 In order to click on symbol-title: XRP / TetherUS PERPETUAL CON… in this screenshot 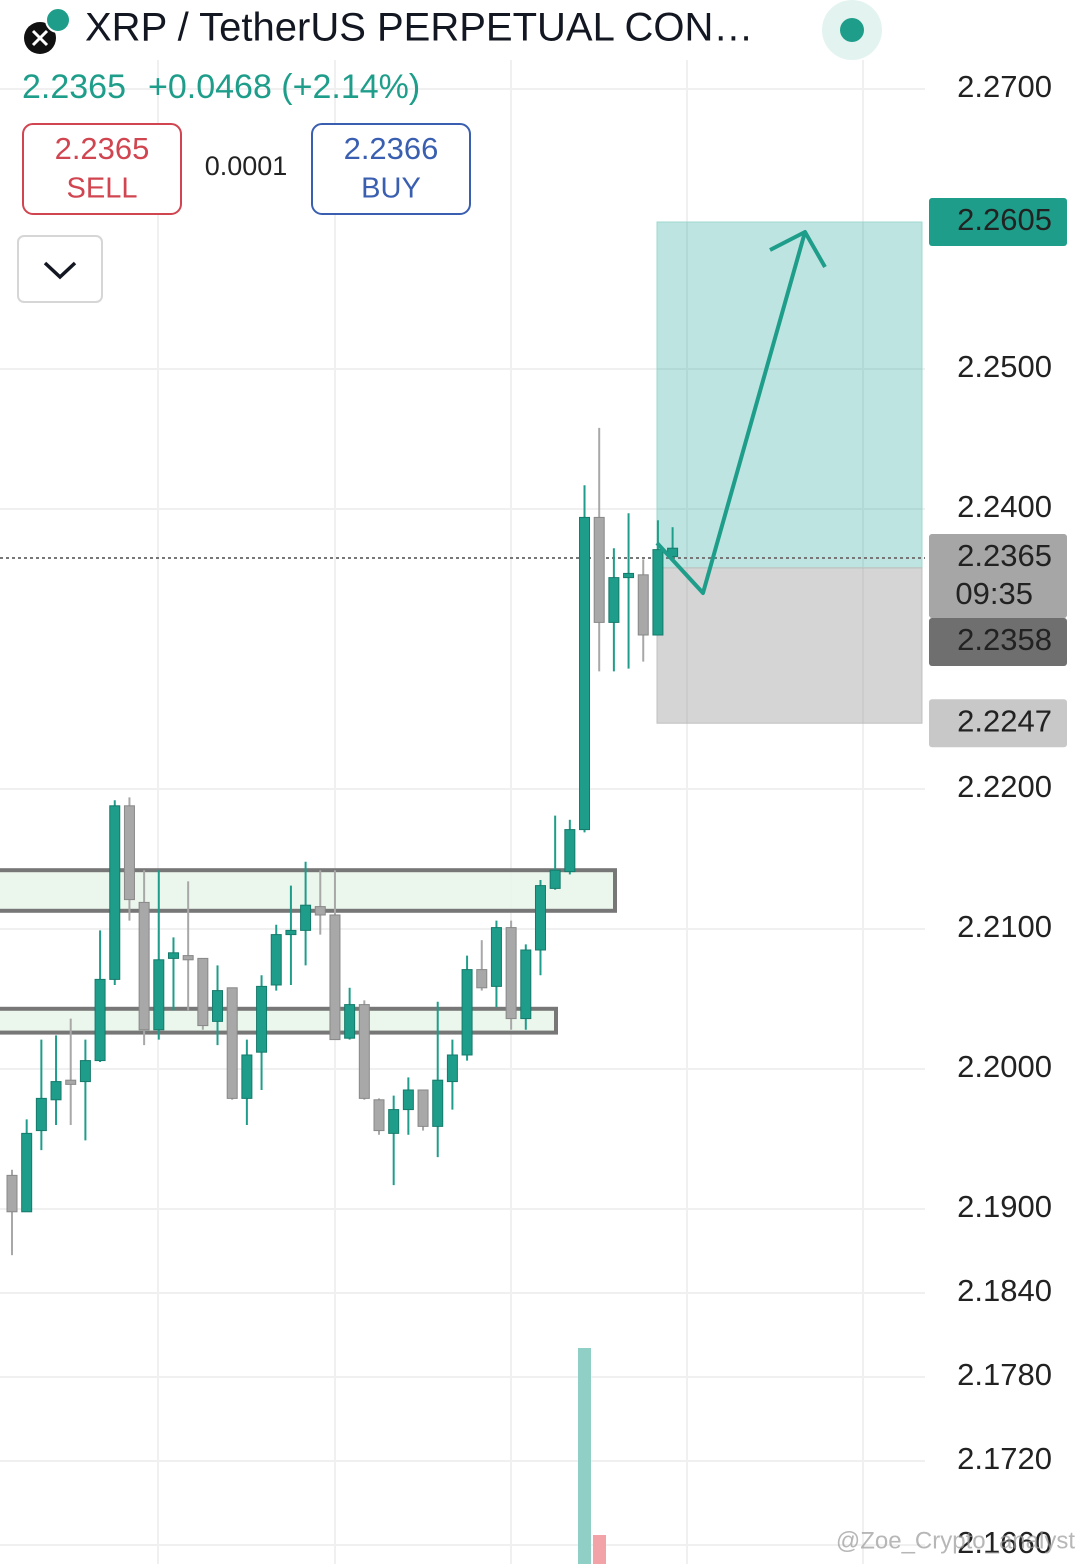, I will do `click(419, 28)`.